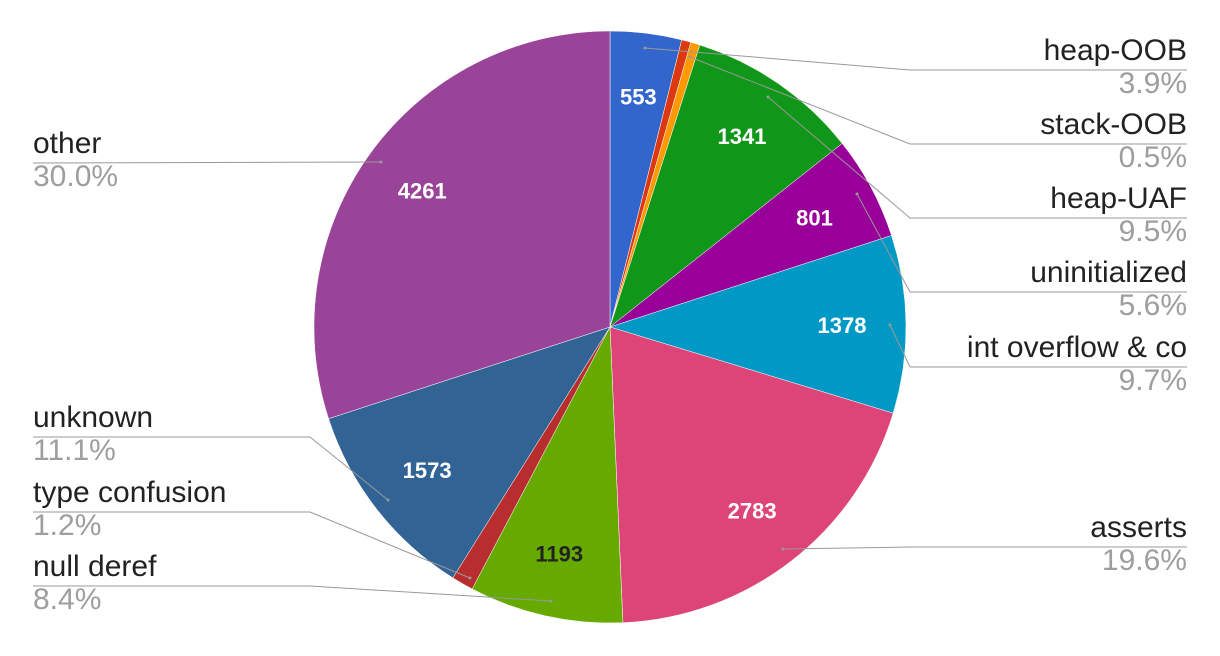 The width and height of the screenshot is (1220, 656). I want to click on value-label: 1341, so click(742, 136).